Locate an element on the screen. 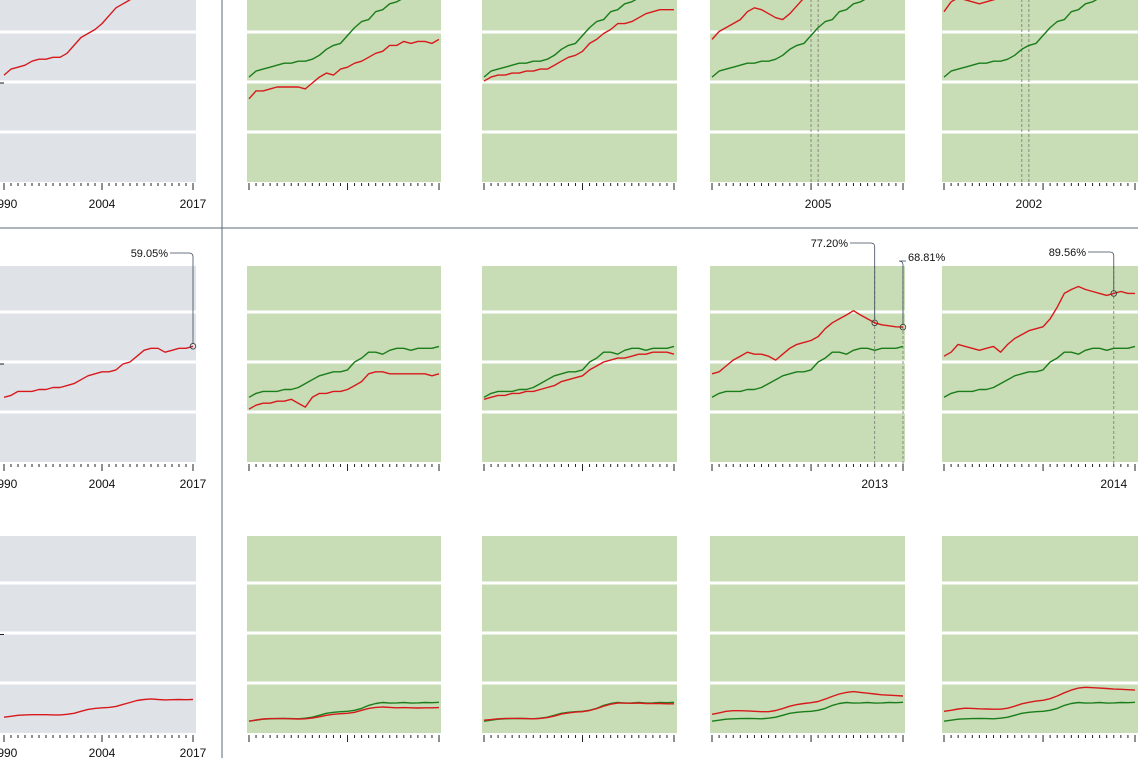 This screenshot has width=1138, height=758. panel-r2-p5: 2014 89.56% is located at coordinates (1040, 369).